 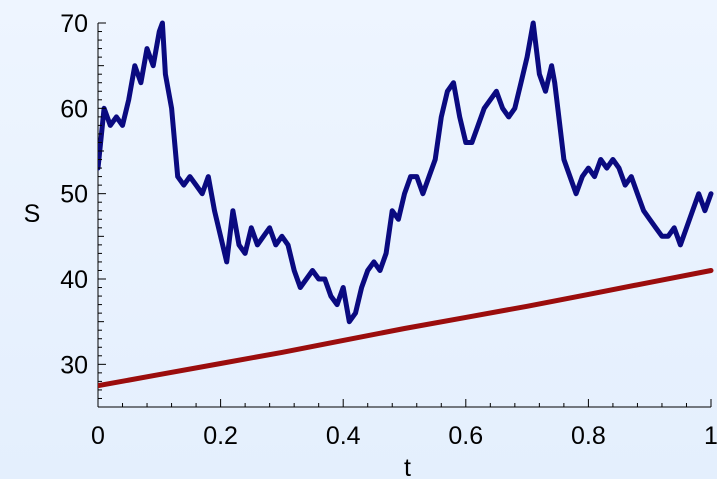 What do you see at coordinates (343, 436) in the screenshot?
I see `x-tick-label: 0.4` at bounding box center [343, 436].